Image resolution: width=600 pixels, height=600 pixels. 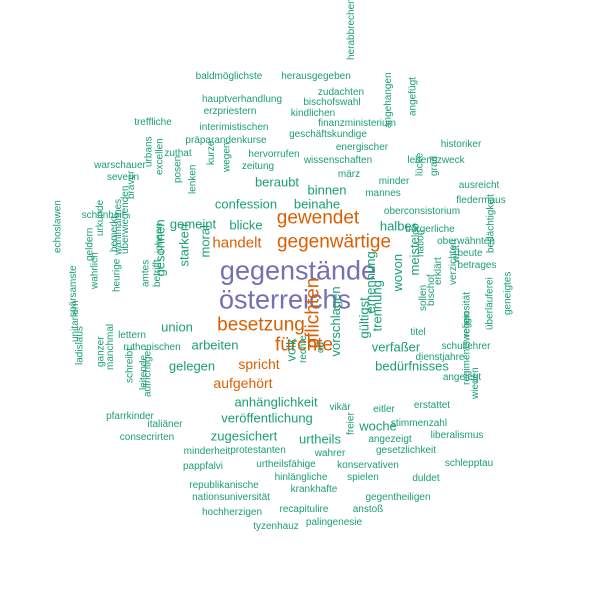 What do you see at coordinates (327, 190) in the screenshot?
I see `word-binnen: binnen` at bounding box center [327, 190].